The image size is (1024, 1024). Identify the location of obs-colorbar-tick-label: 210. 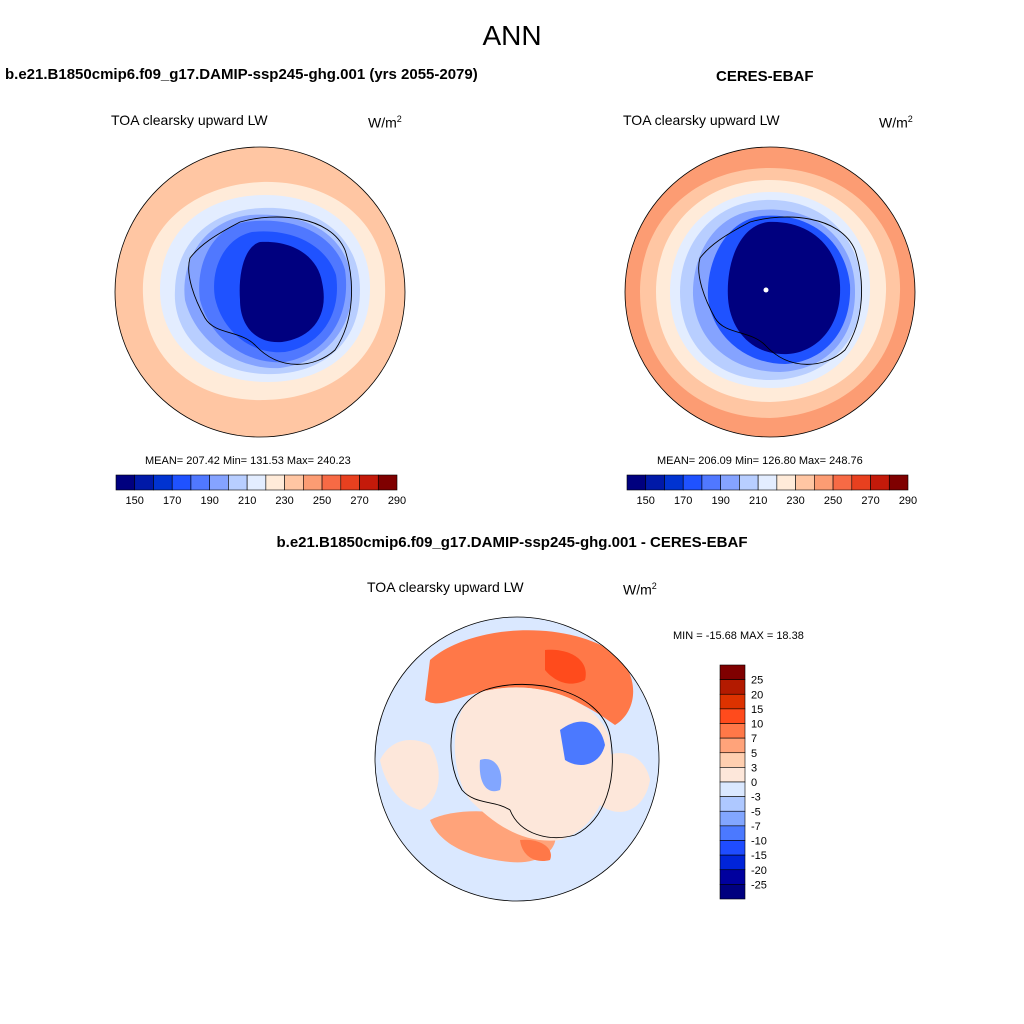
(758, 501).